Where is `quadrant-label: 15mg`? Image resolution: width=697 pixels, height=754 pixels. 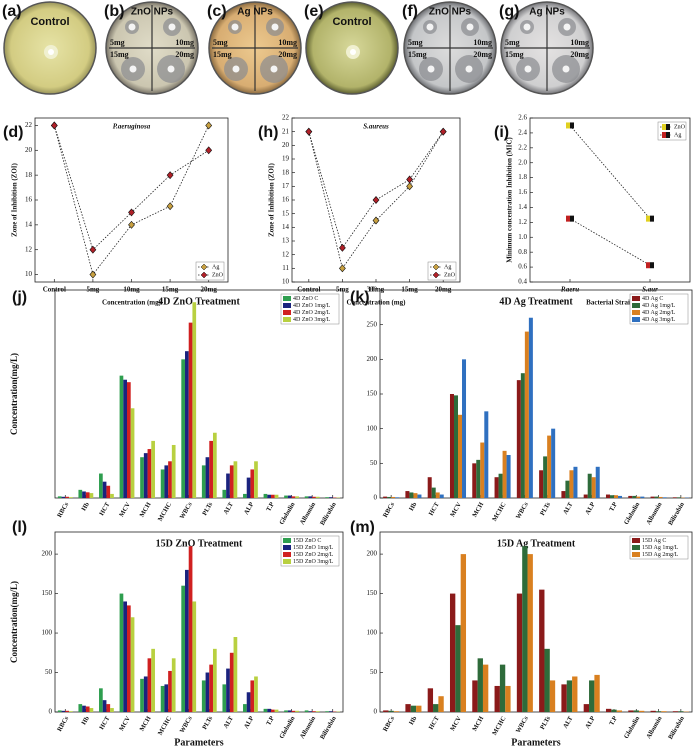 quadrant-label: 15mg is located at coordinates (119, 54).